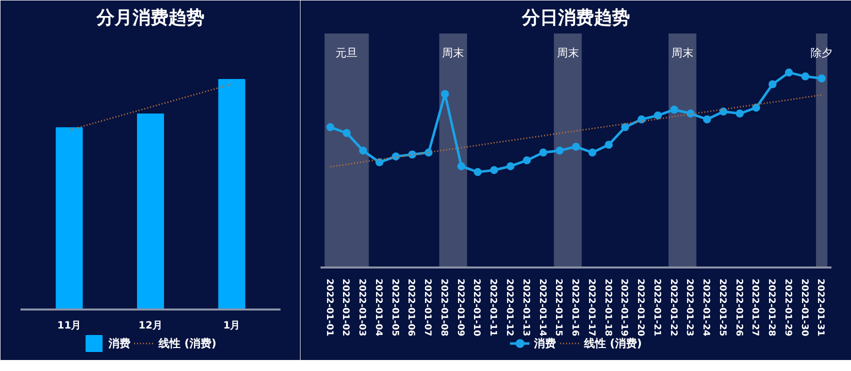  What do you see at coordinates (607, 307) in the screenshot?
I see `x-tick-label: 2022-01-18` at bounding box center [607, 307].